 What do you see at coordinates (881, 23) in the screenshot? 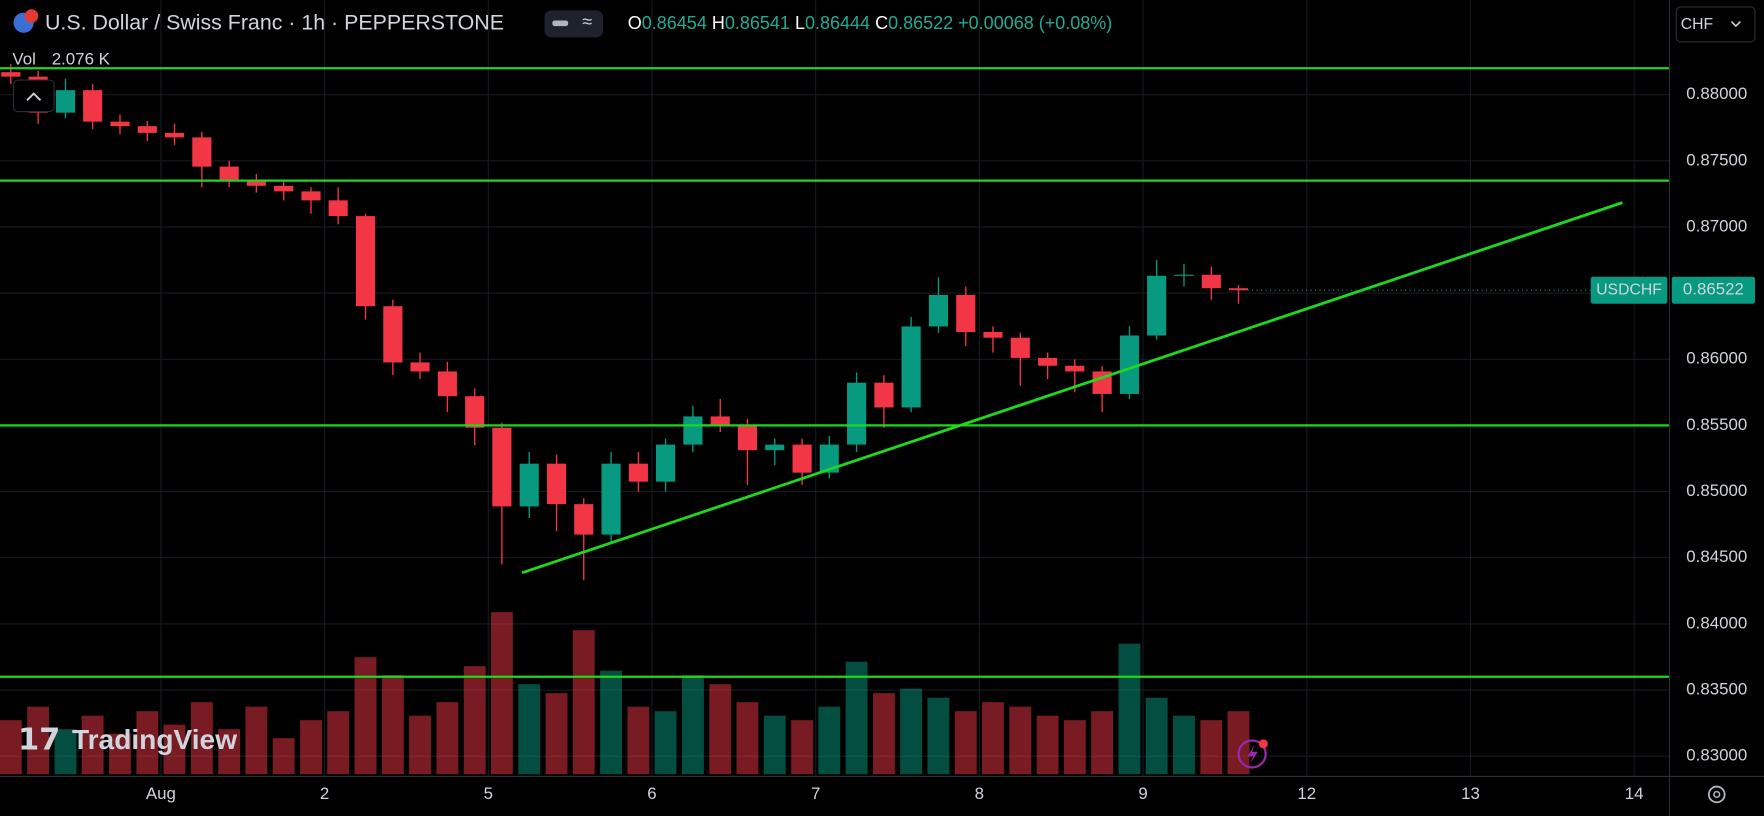
I see `ohlc-label: C` at bounding box center [881, 23].